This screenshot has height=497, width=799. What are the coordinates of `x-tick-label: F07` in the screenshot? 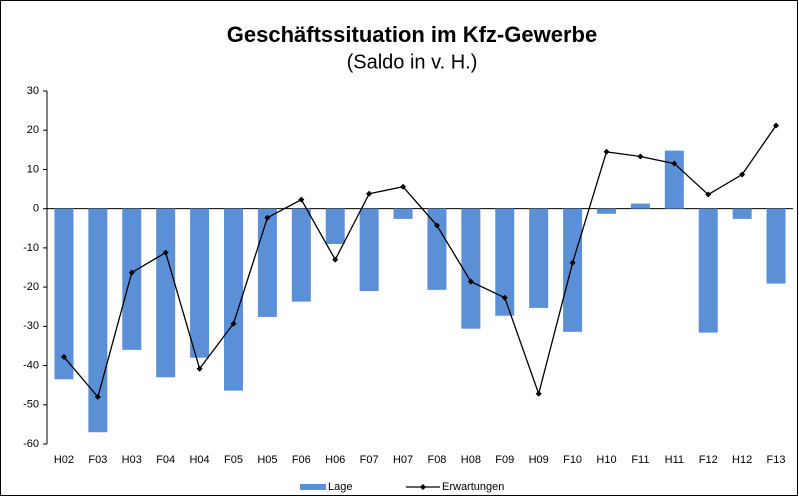 It's located at (369, 460).